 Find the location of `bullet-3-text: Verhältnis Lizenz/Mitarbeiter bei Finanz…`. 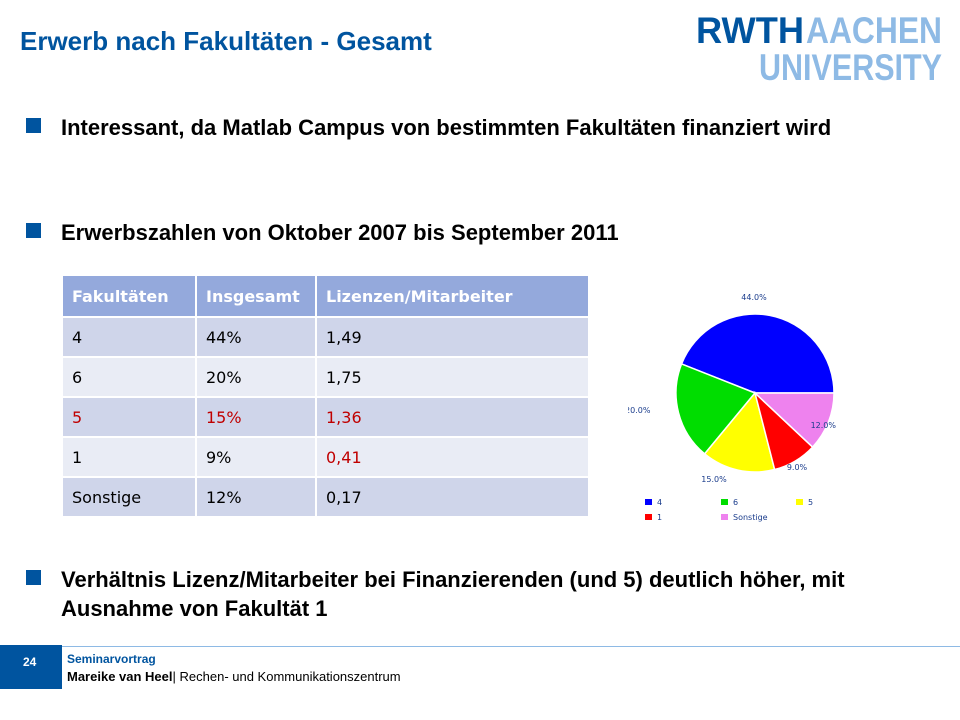

bullet-3-text: Verhältnis Lizenz/Mitarbeiter bei Finanz… is located at coordinates (453, 594).